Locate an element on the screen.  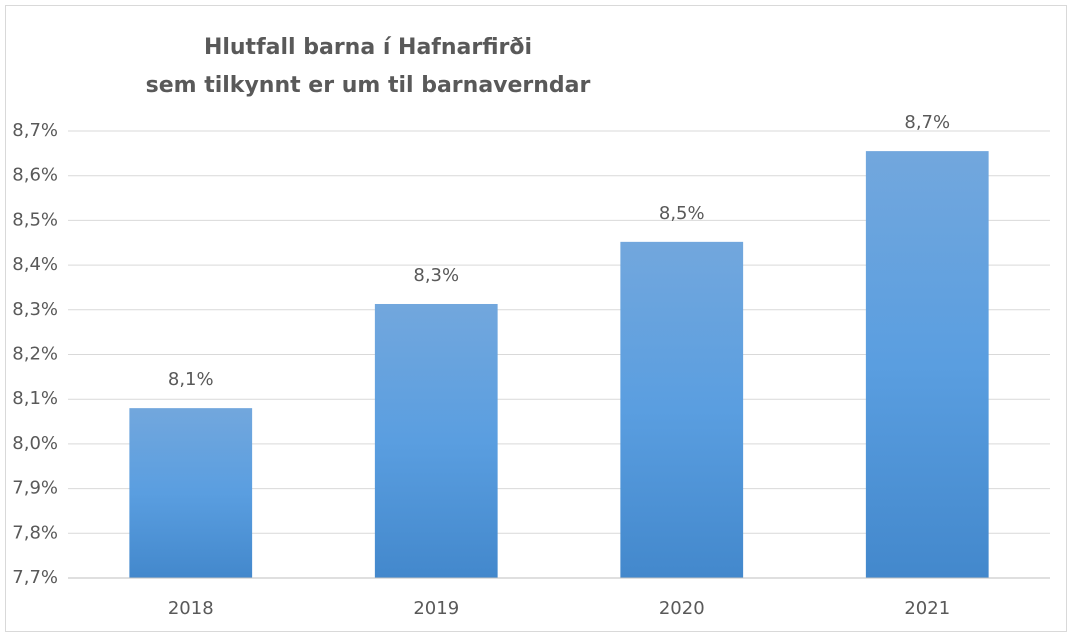
y-tick-label: 8,6% is located at coordinates (35, 175).